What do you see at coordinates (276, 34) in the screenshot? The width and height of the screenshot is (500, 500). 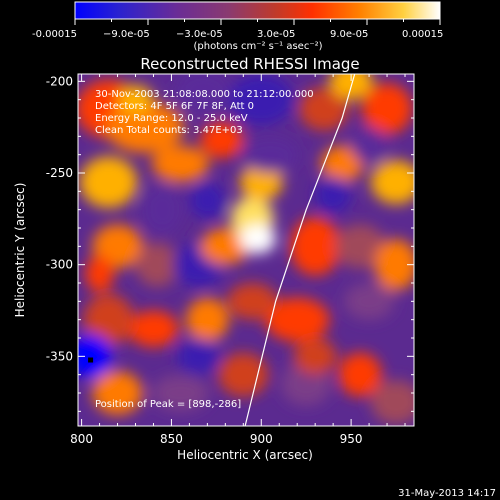 I see `colorbar-tick-label-4: 3.0e-05` at bounding box center [276, 34].